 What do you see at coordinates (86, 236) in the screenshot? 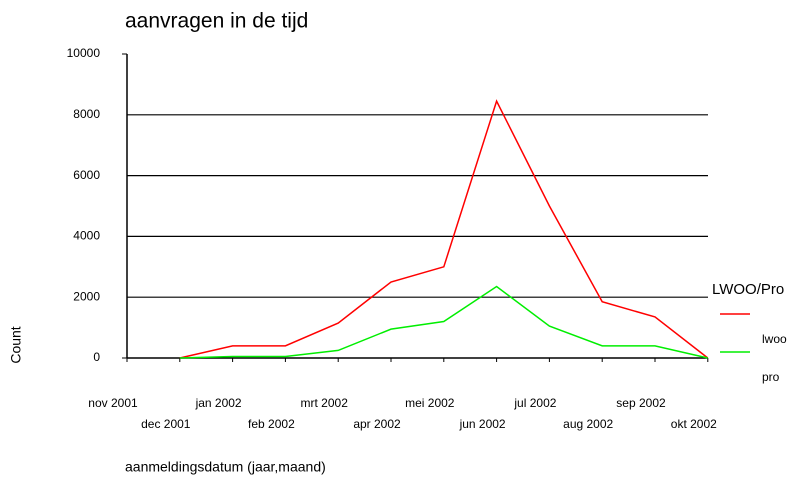
I see `y-tick-label: 4000` at bounding box center [86, 236].